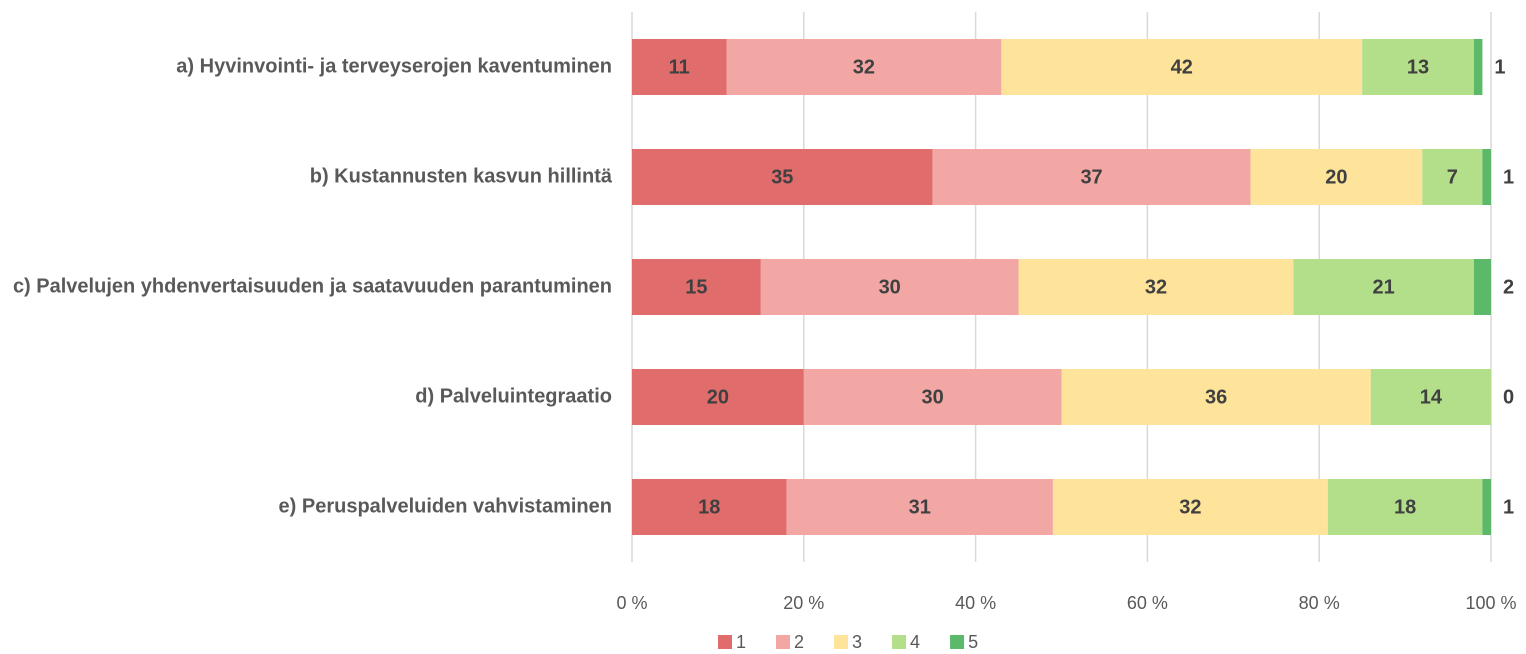  I want to click on x-tick-label: 80 %, so click(1319, 603).